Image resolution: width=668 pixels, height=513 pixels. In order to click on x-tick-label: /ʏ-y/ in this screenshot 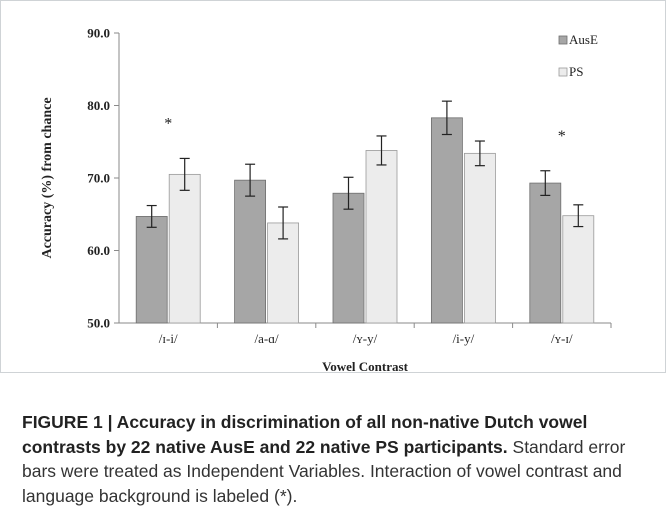, I will do `click(365, 338)`.